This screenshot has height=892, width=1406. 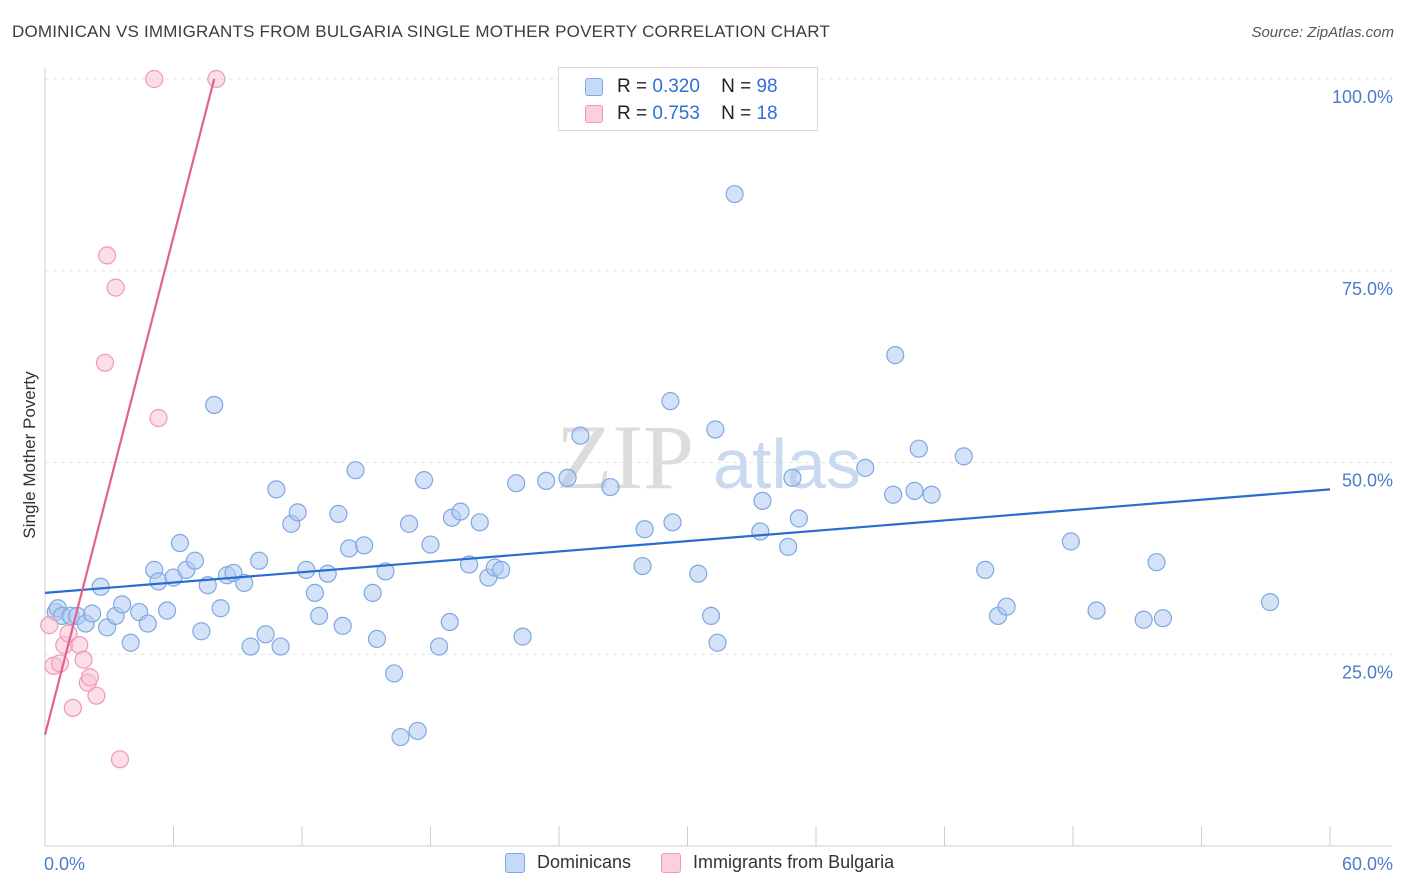 What do you see at coordinates (632, 86) in the screenshot?
I see `legend-r-label: R =` at bounding box center [632, 86].